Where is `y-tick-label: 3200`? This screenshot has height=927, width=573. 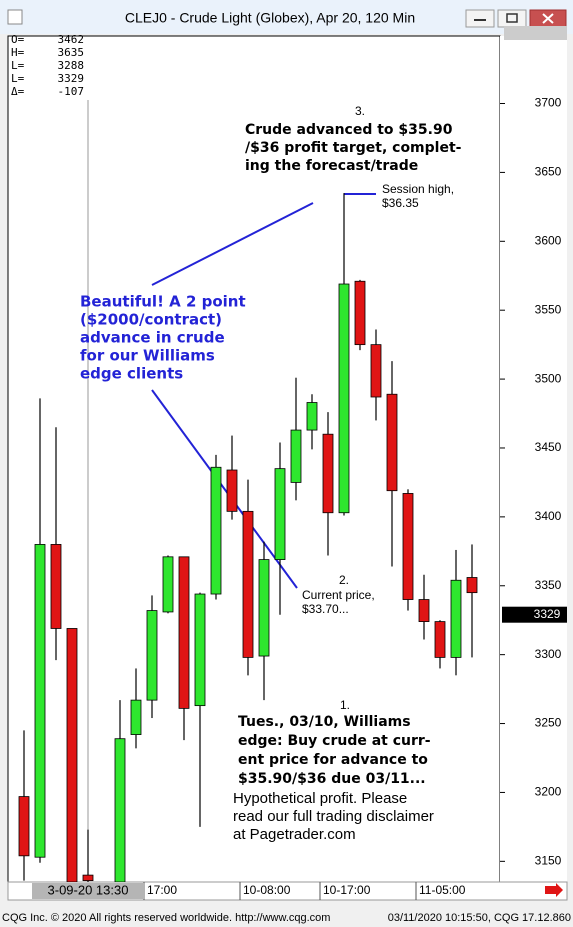
y-tick-label: 3200 is located at coordinates (548, 792).